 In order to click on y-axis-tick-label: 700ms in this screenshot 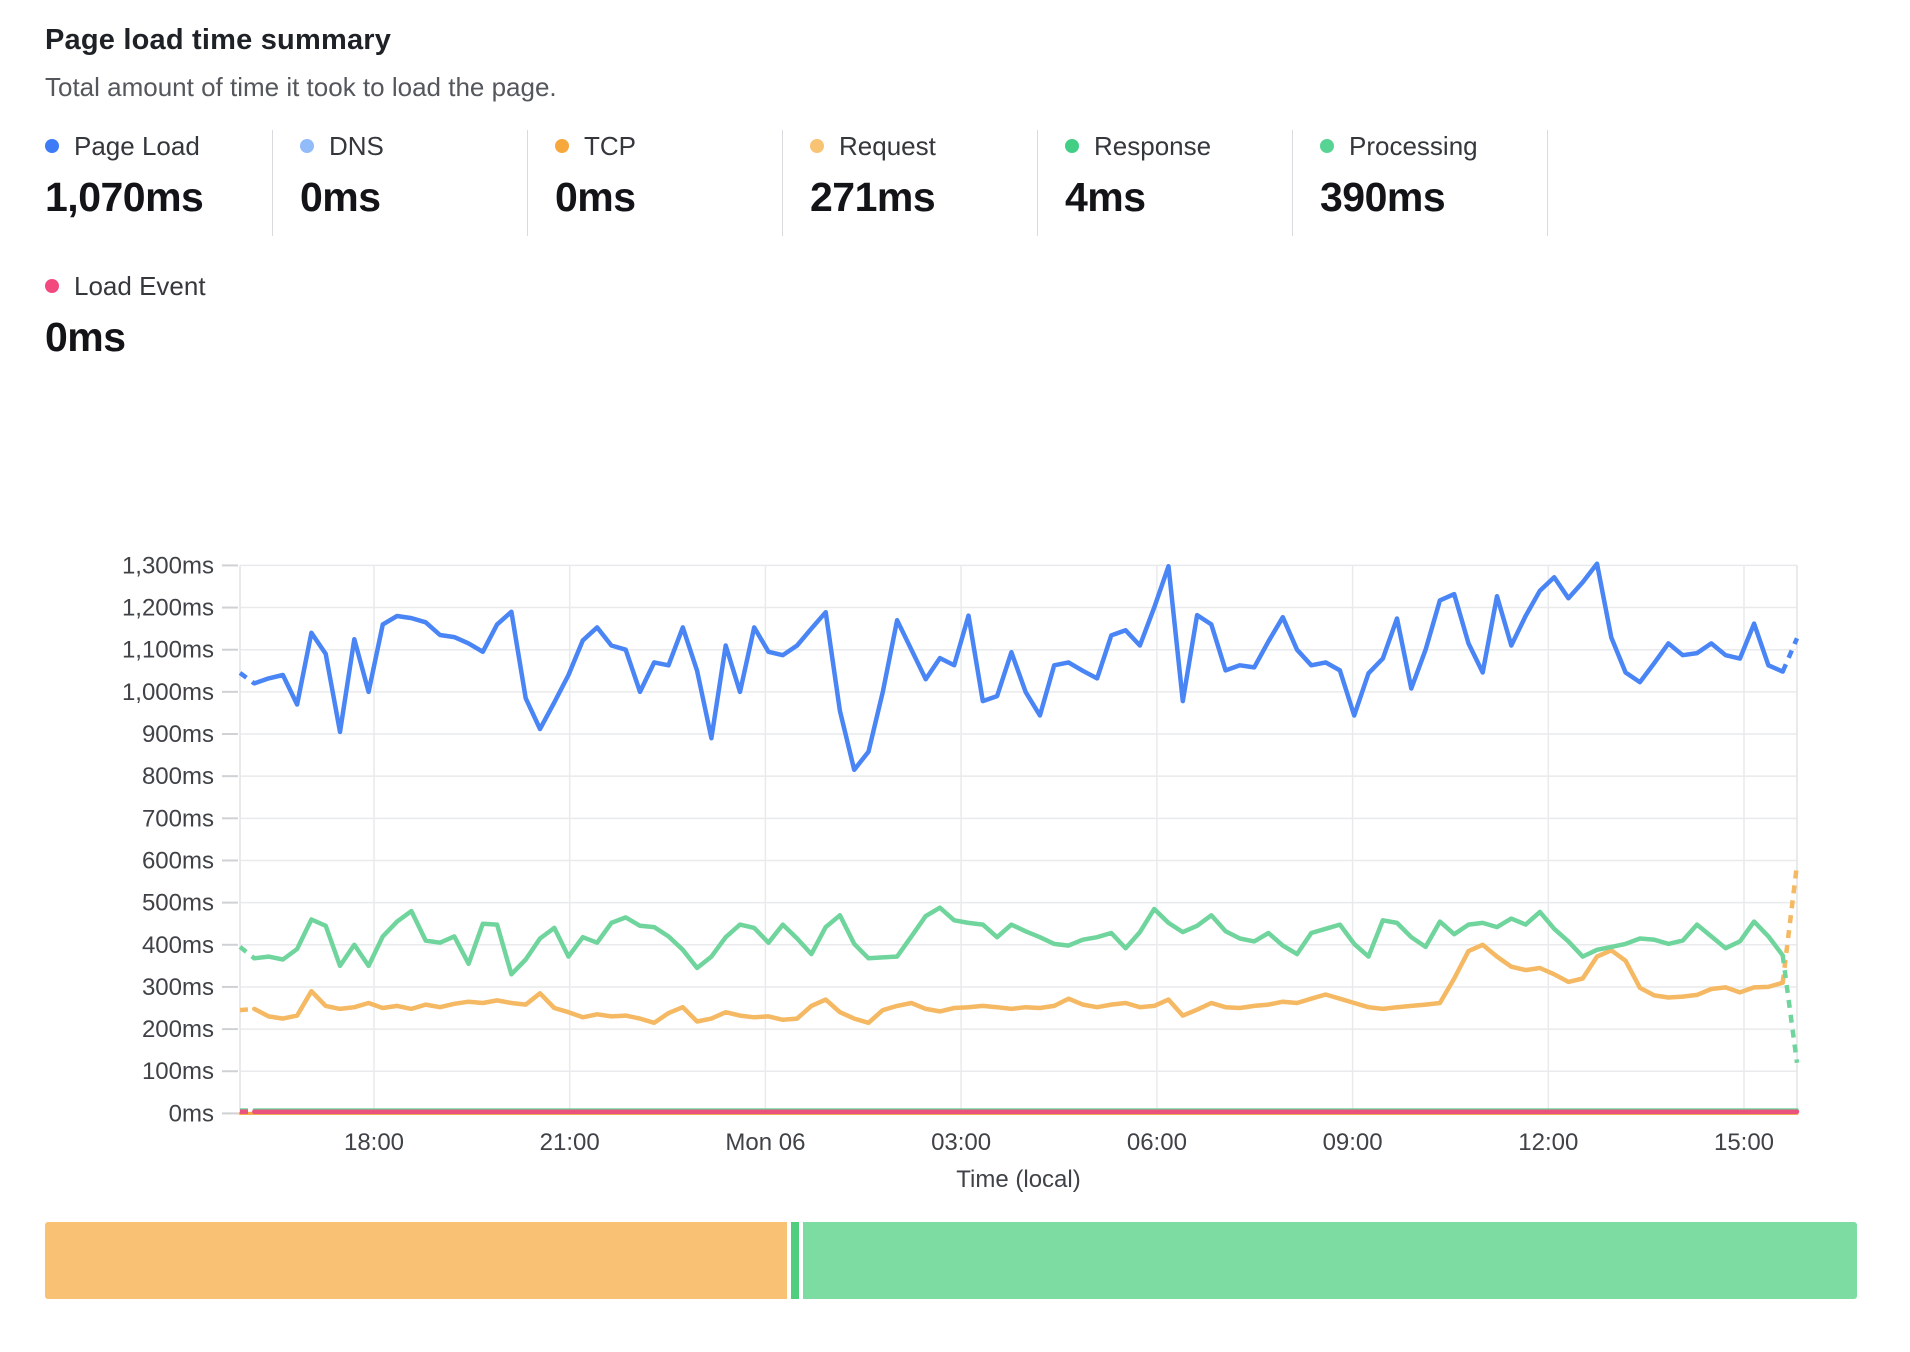, I will do `click(178, 818)`.